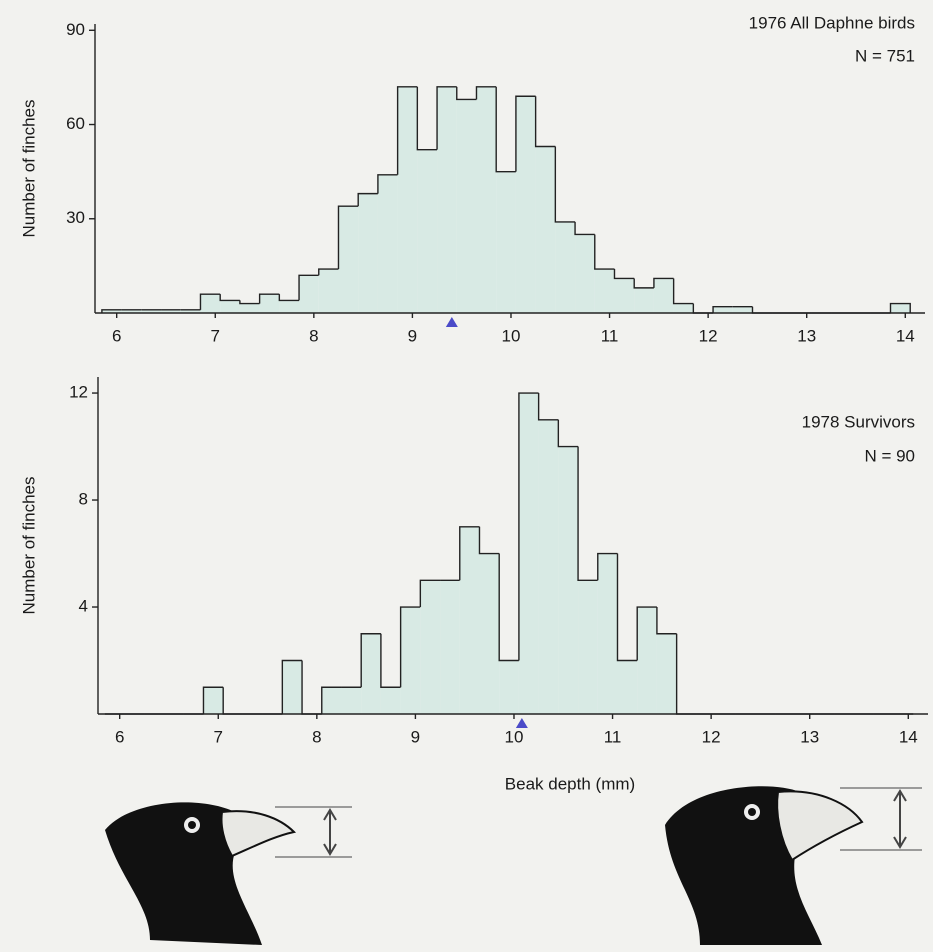 The width and height of the screenshot is (933, 952). I want to click on small-beak-bird, so click(228, 873).